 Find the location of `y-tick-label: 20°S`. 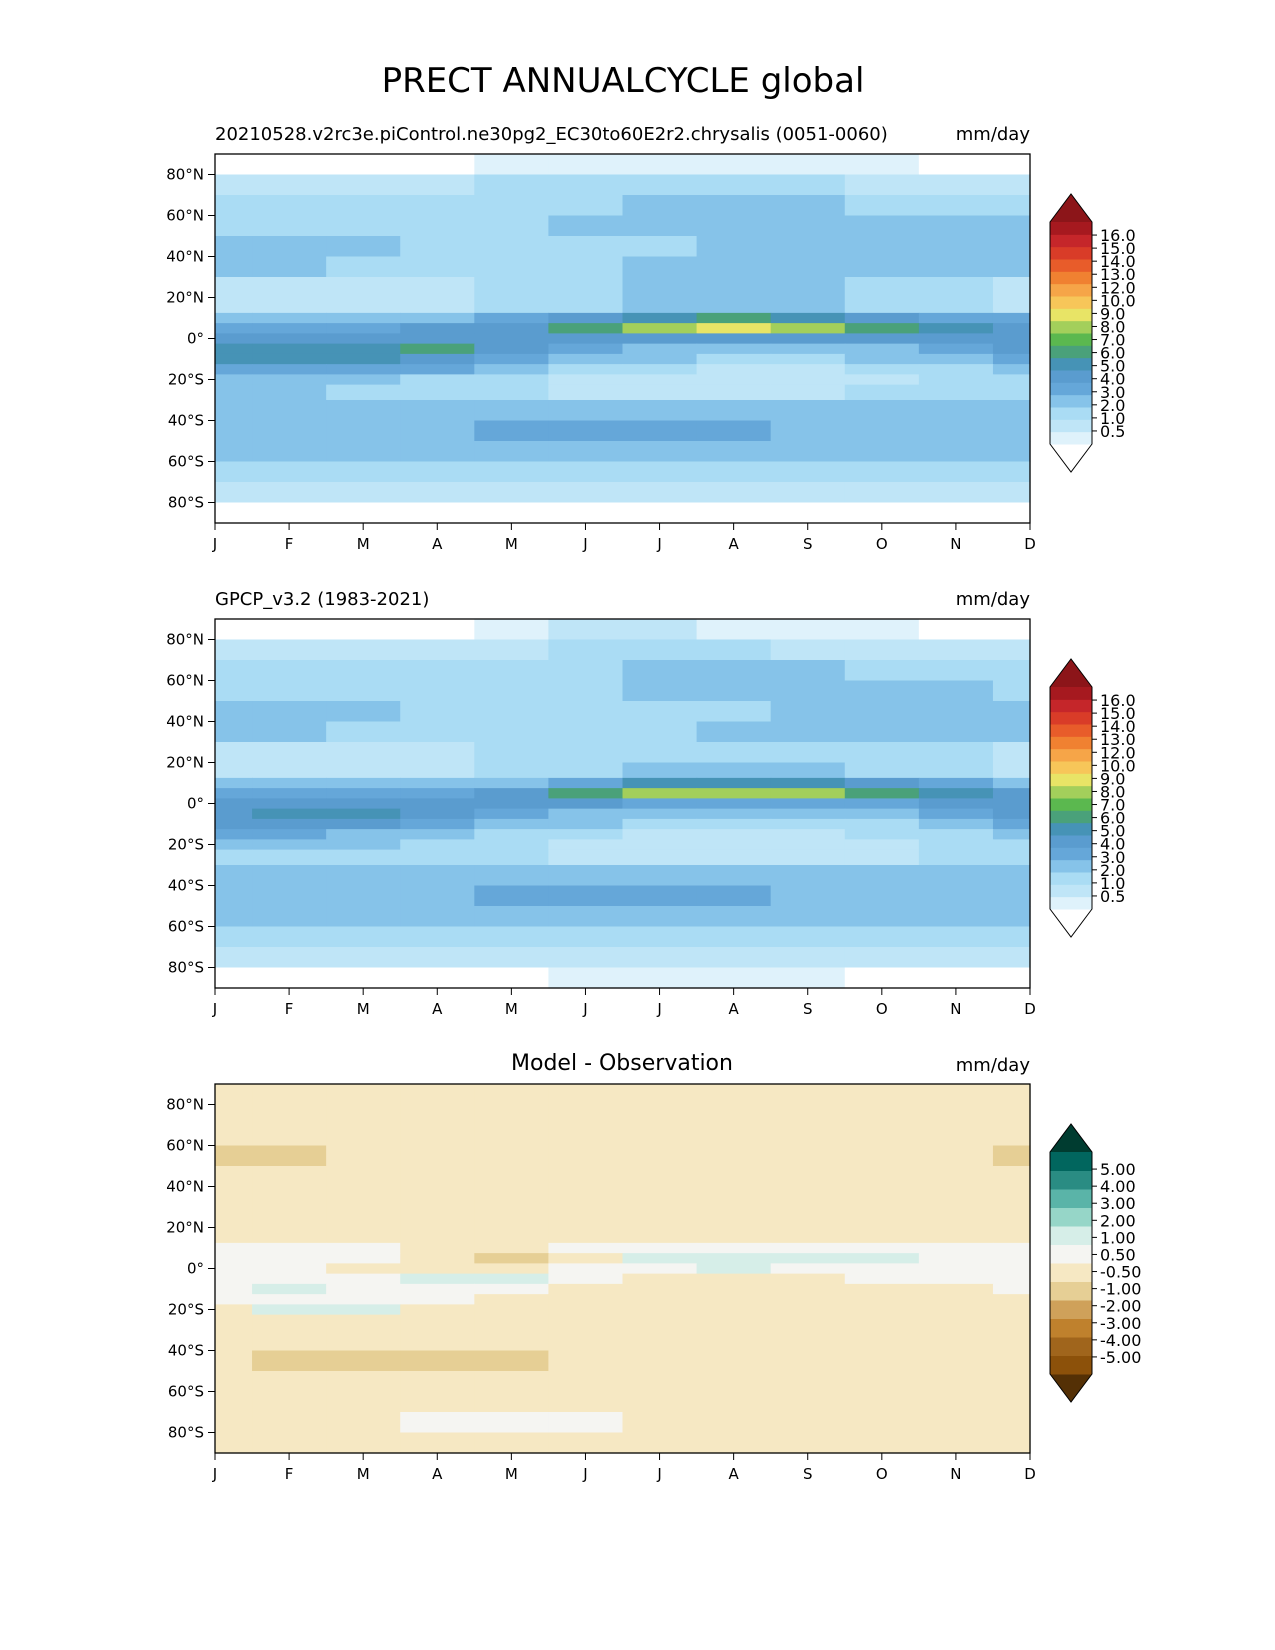

y-tick-label: 20°S is located at coordinates (186, 845).